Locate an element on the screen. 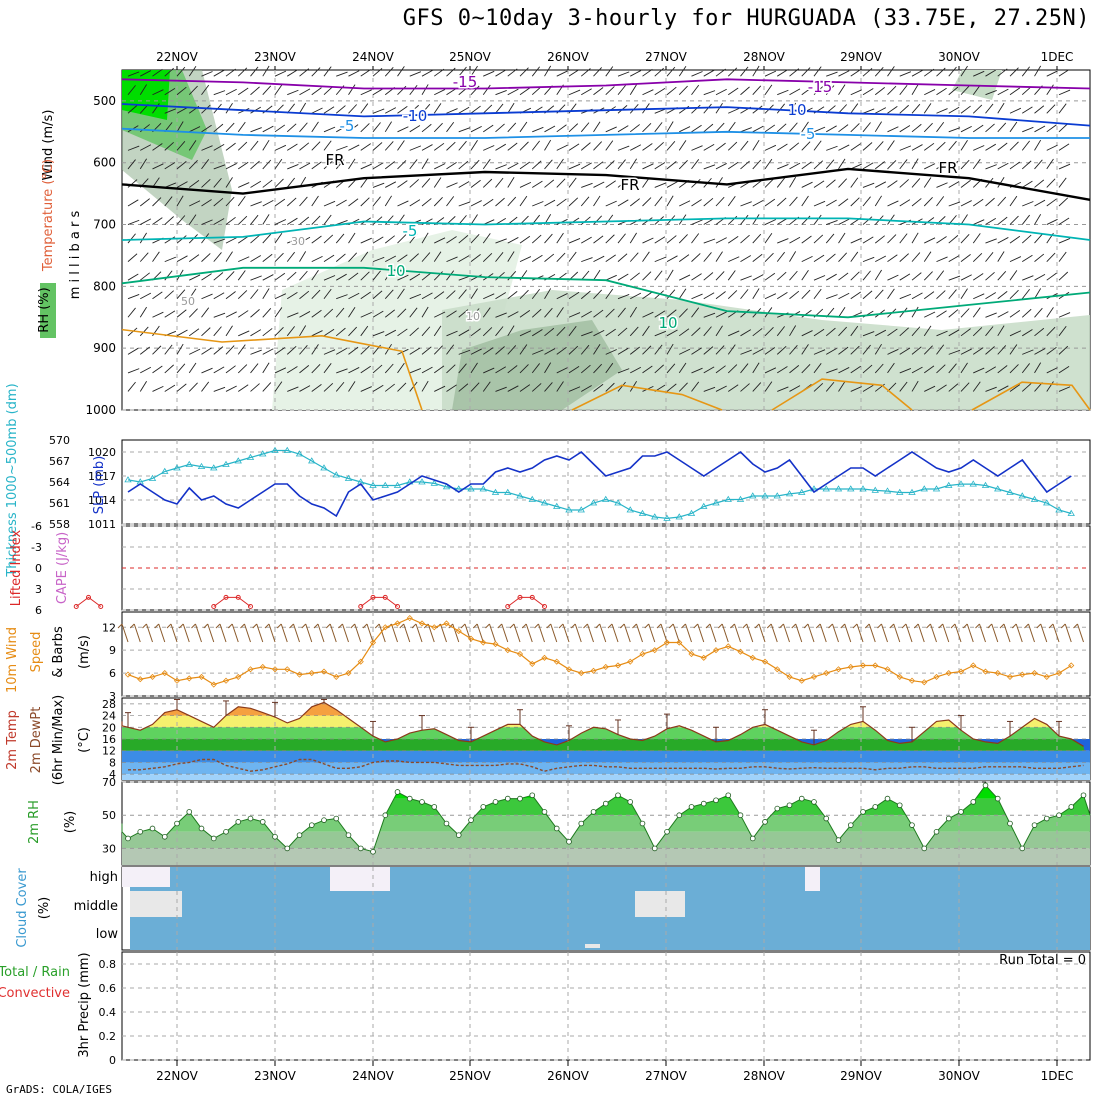  rh2m-tick: 30 is located at coordinates (109, 848).